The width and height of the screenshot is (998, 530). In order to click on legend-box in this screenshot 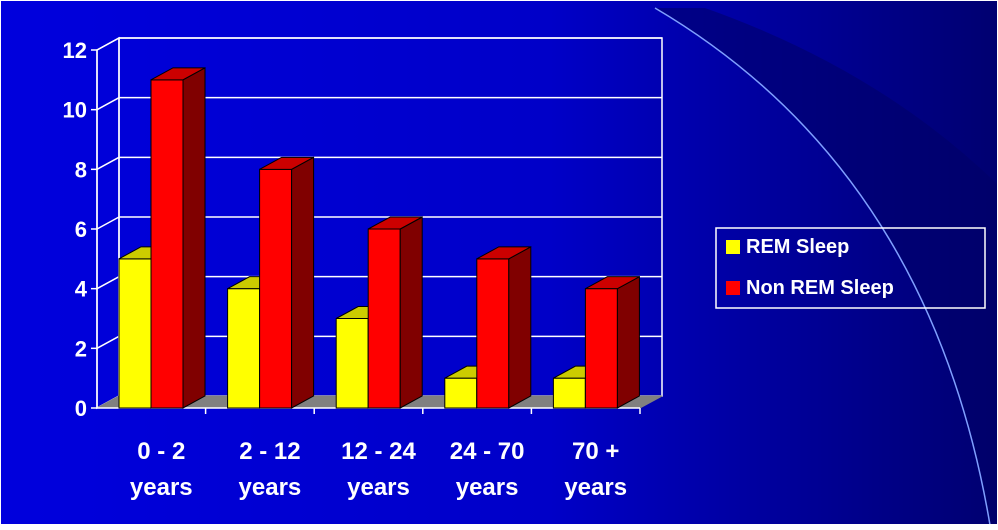, I will do `click(850, 268)`.